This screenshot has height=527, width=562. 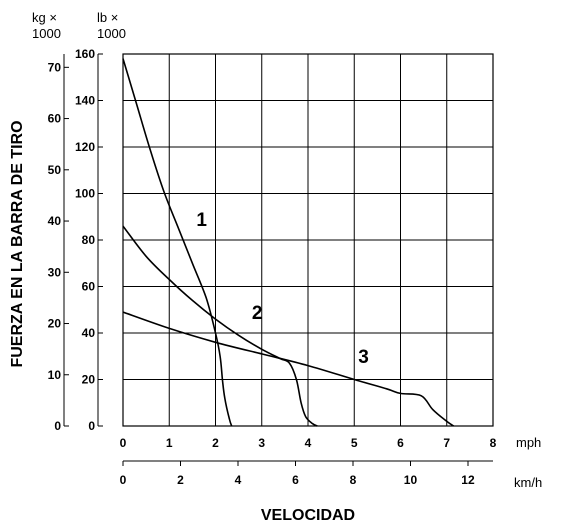 I want to click on mph-tick-label: 6, so click(x=400, y=443).